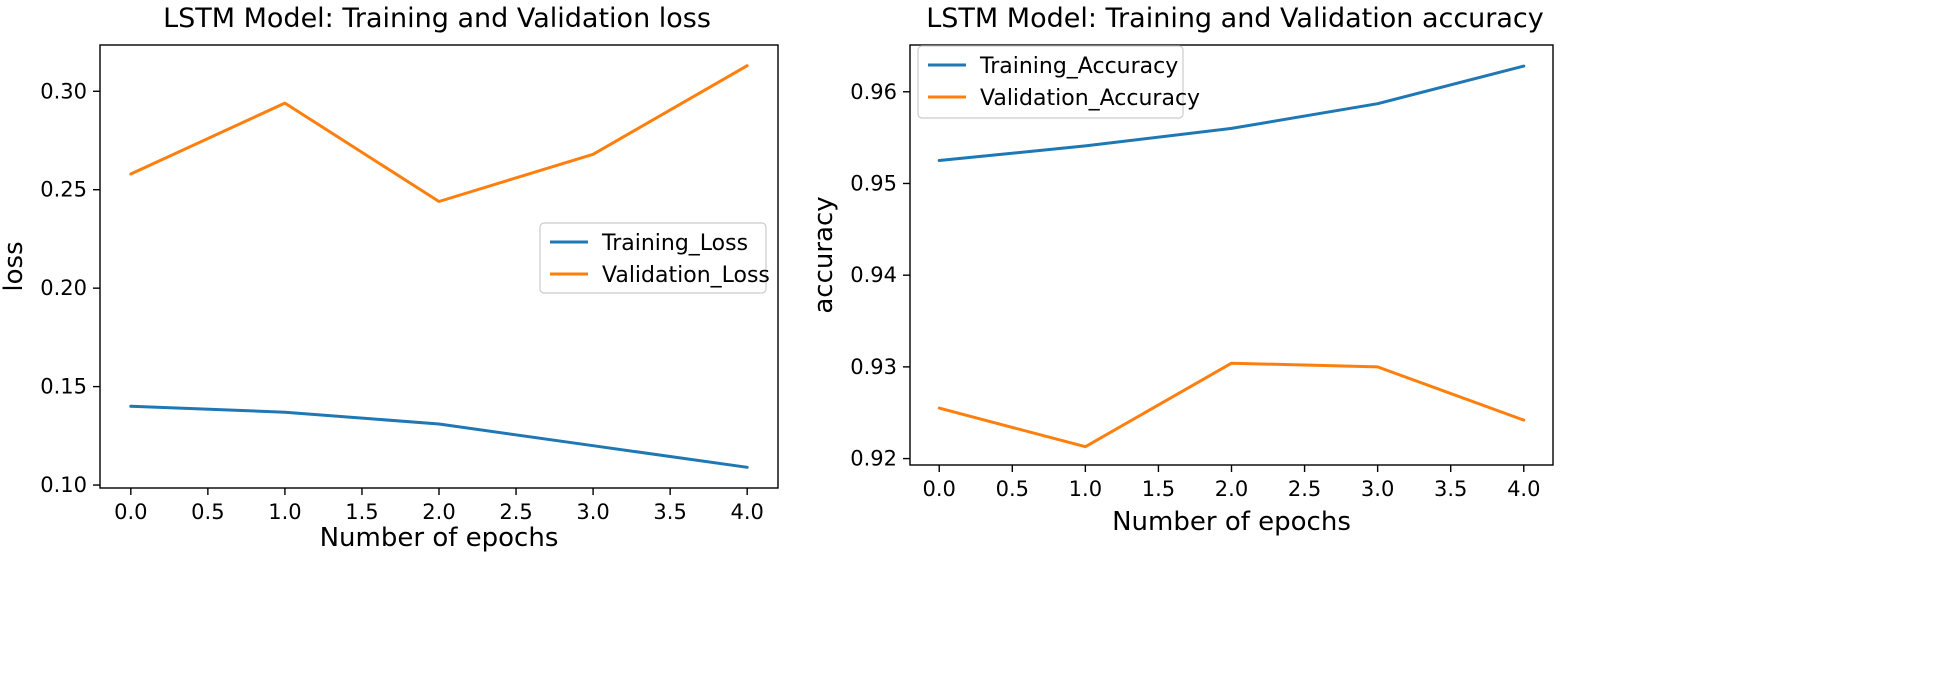 This screenshot has height=690, width=1950. What do you see at coordinates (63, 190) in the screenshot?
I see `y-tick-label: 0.25` at bounding box center [63, 190].